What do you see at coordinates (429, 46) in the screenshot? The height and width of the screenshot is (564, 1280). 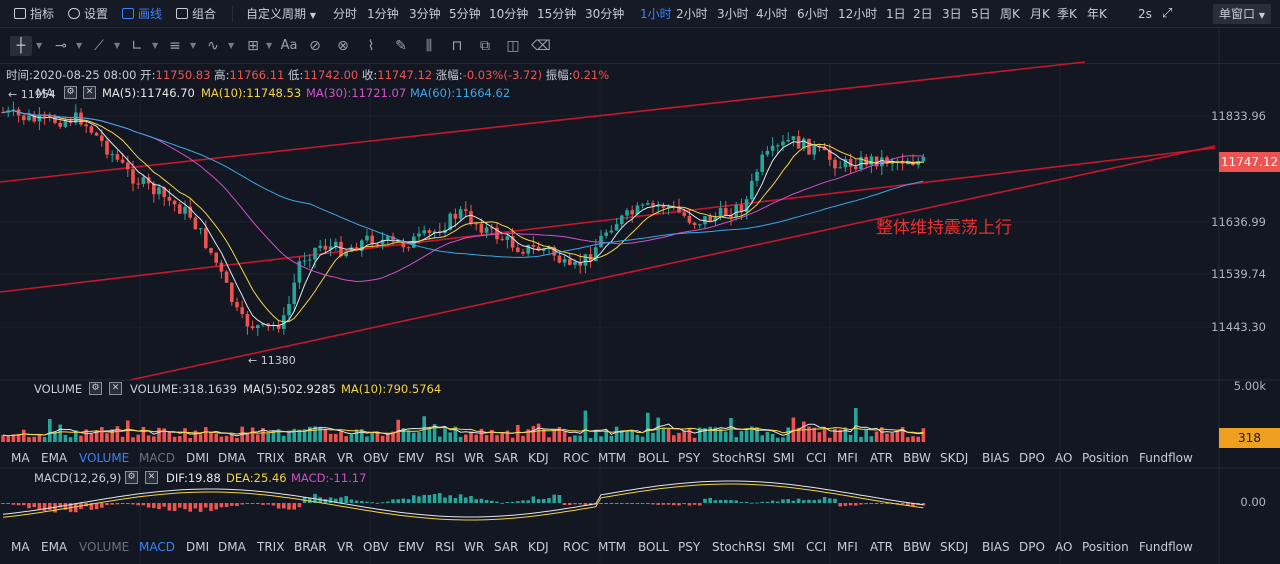 I see `candles-icon: ⫼` at bounding box center [429, 46].